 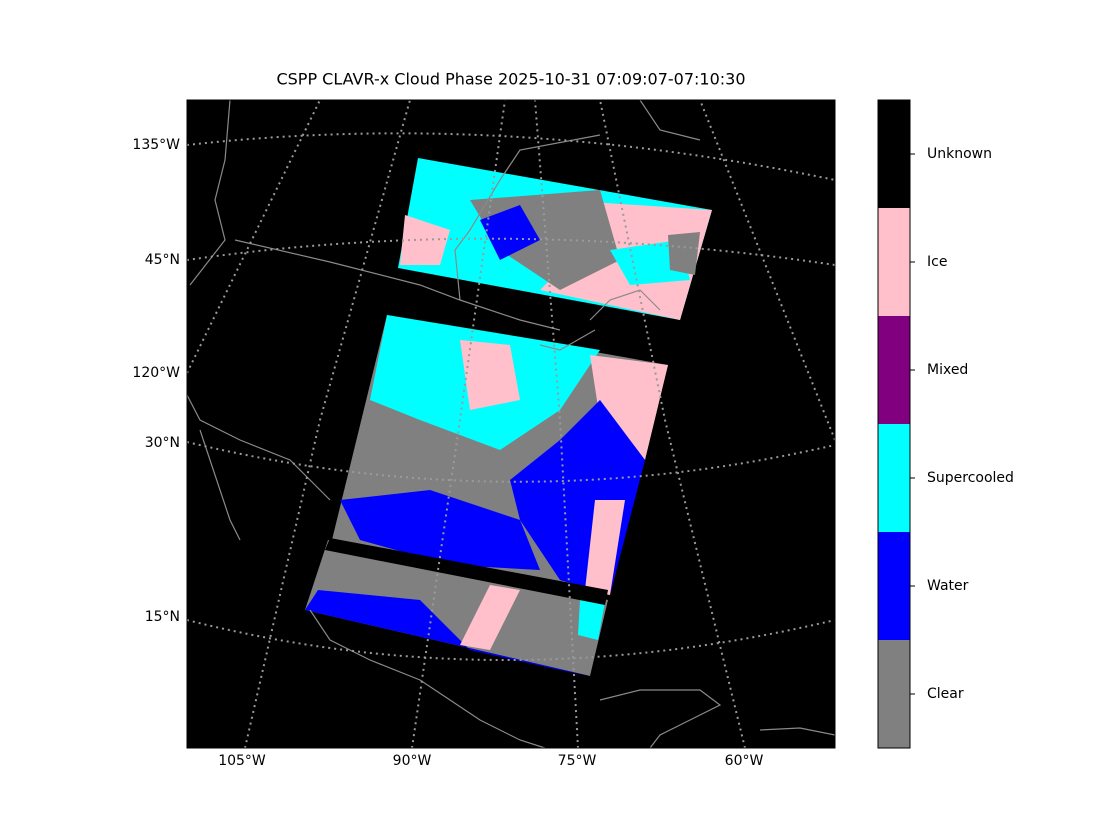 What do you see at coordinates (162, 260) in the screenshot?
I see `lat-label: 45°N` at bounding box center [162, 260].